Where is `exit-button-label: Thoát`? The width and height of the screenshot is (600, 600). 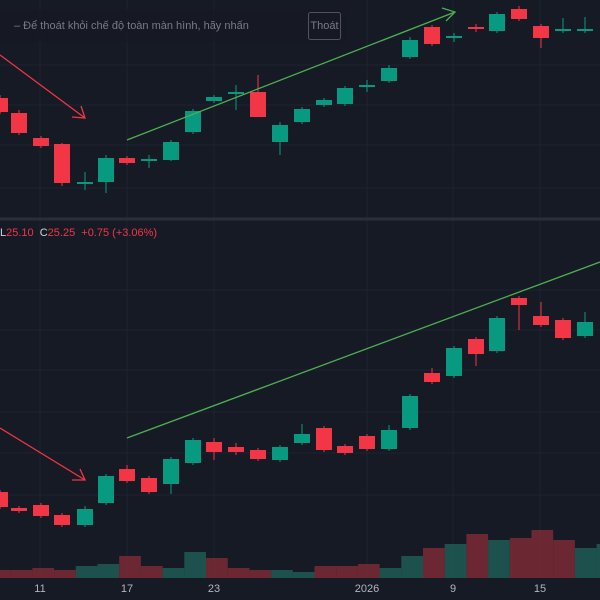
exit-button-label: Thoát is located at coordinates (324, 26).